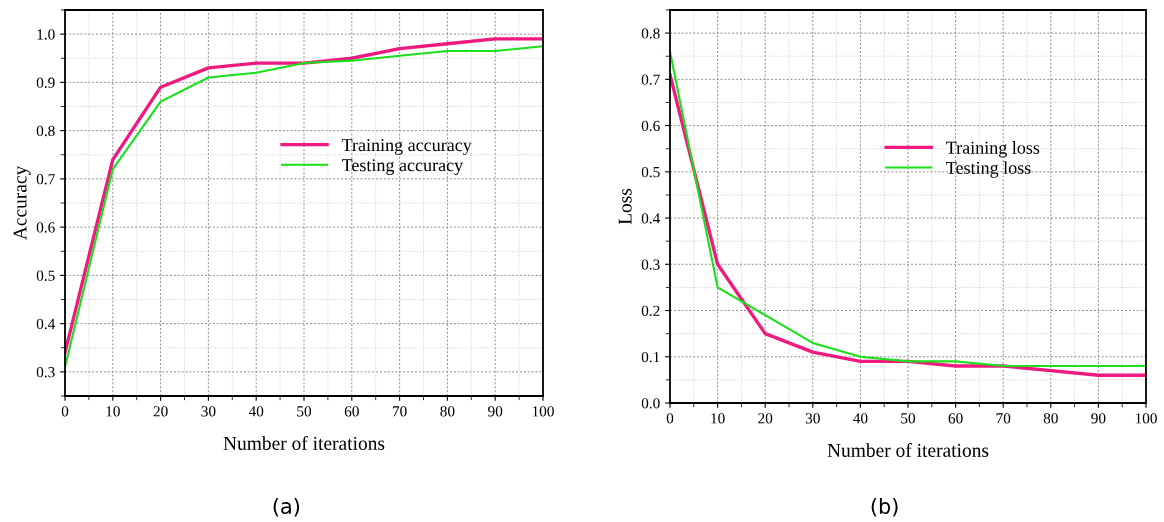 The height and width of the screenshot is (522, 1164). Describe the element at coordinates (650, 311) in the screenshot. I see `y-tick-label: 0.2` at that location.